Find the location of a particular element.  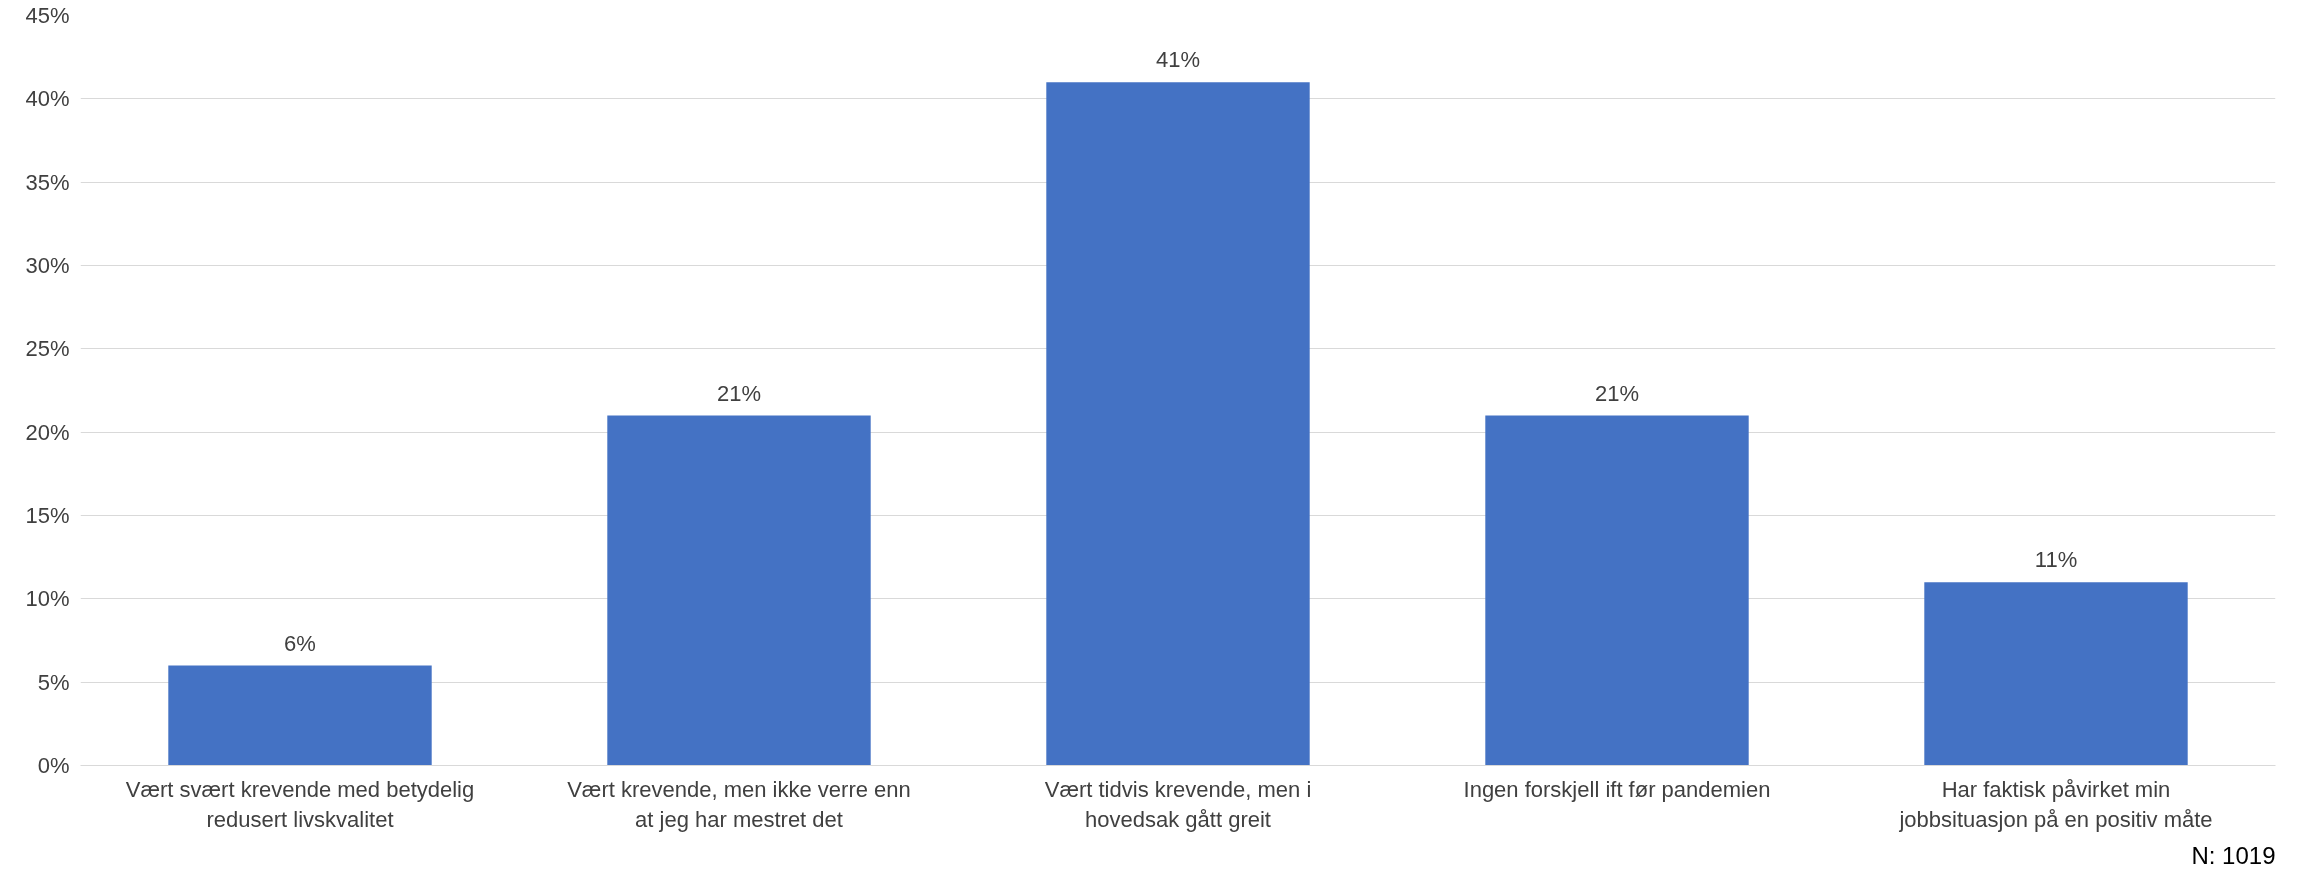

y-tick-label: 15% is located at coordinates (47, 515).